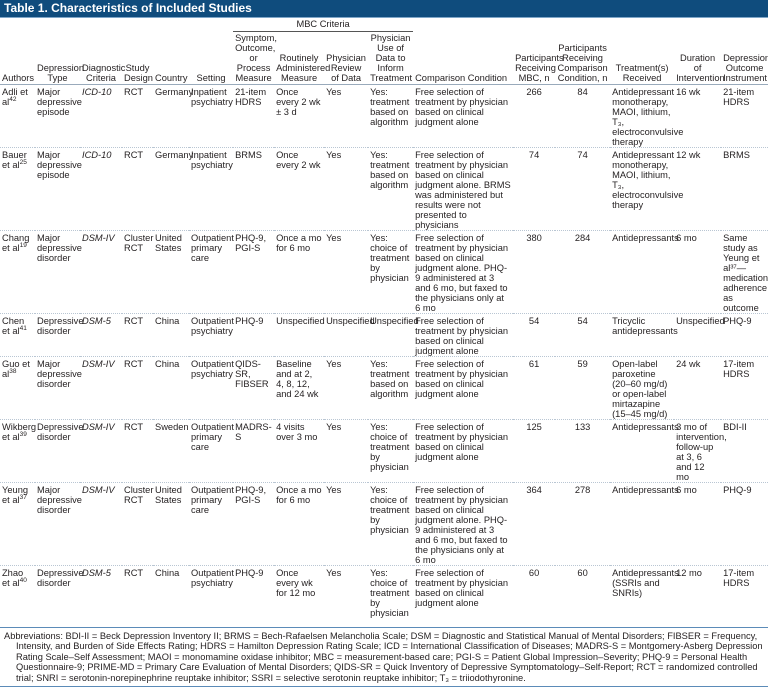 The image size is (768, 687). What do you see at coordinates (57, 58) in the screenshot?
I see `column-header: Depression Type` at bounding box center [57, 58].